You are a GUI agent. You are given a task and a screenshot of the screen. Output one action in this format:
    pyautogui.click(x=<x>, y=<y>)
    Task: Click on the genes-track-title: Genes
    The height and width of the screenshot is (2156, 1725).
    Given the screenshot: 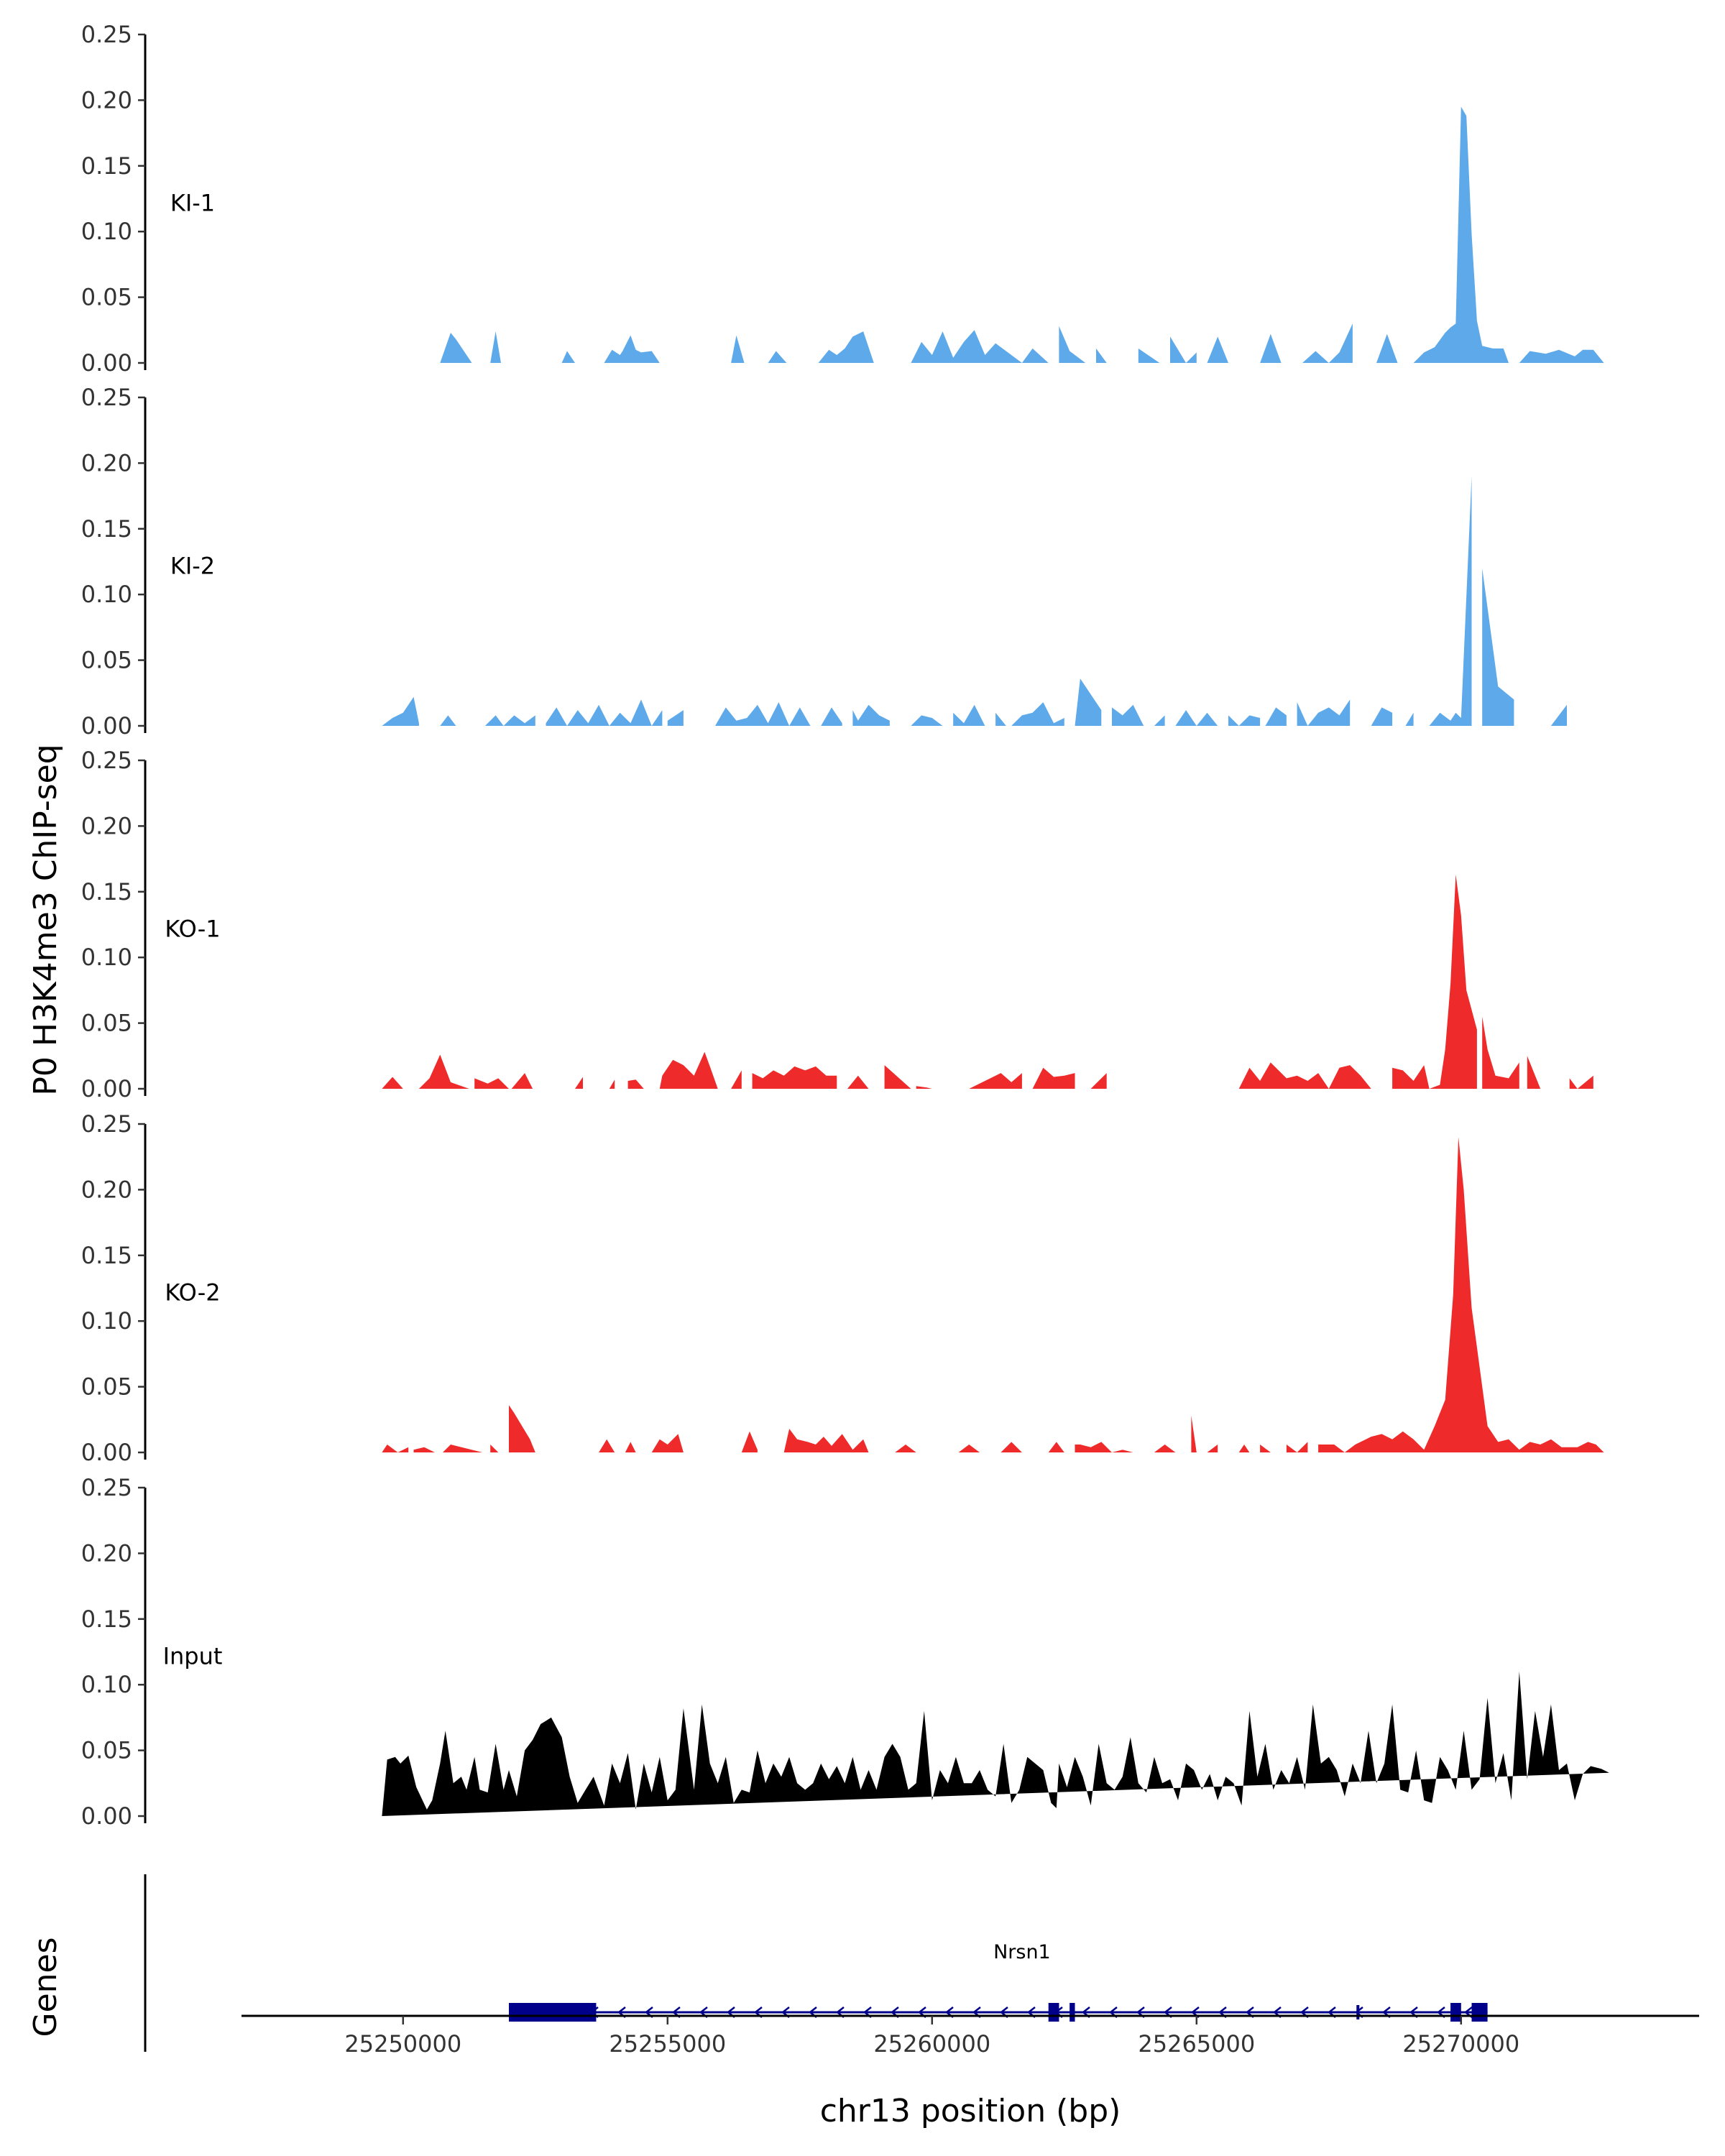 What is the action you would take?
    pyautogui.click(x=45, y=1987)
    